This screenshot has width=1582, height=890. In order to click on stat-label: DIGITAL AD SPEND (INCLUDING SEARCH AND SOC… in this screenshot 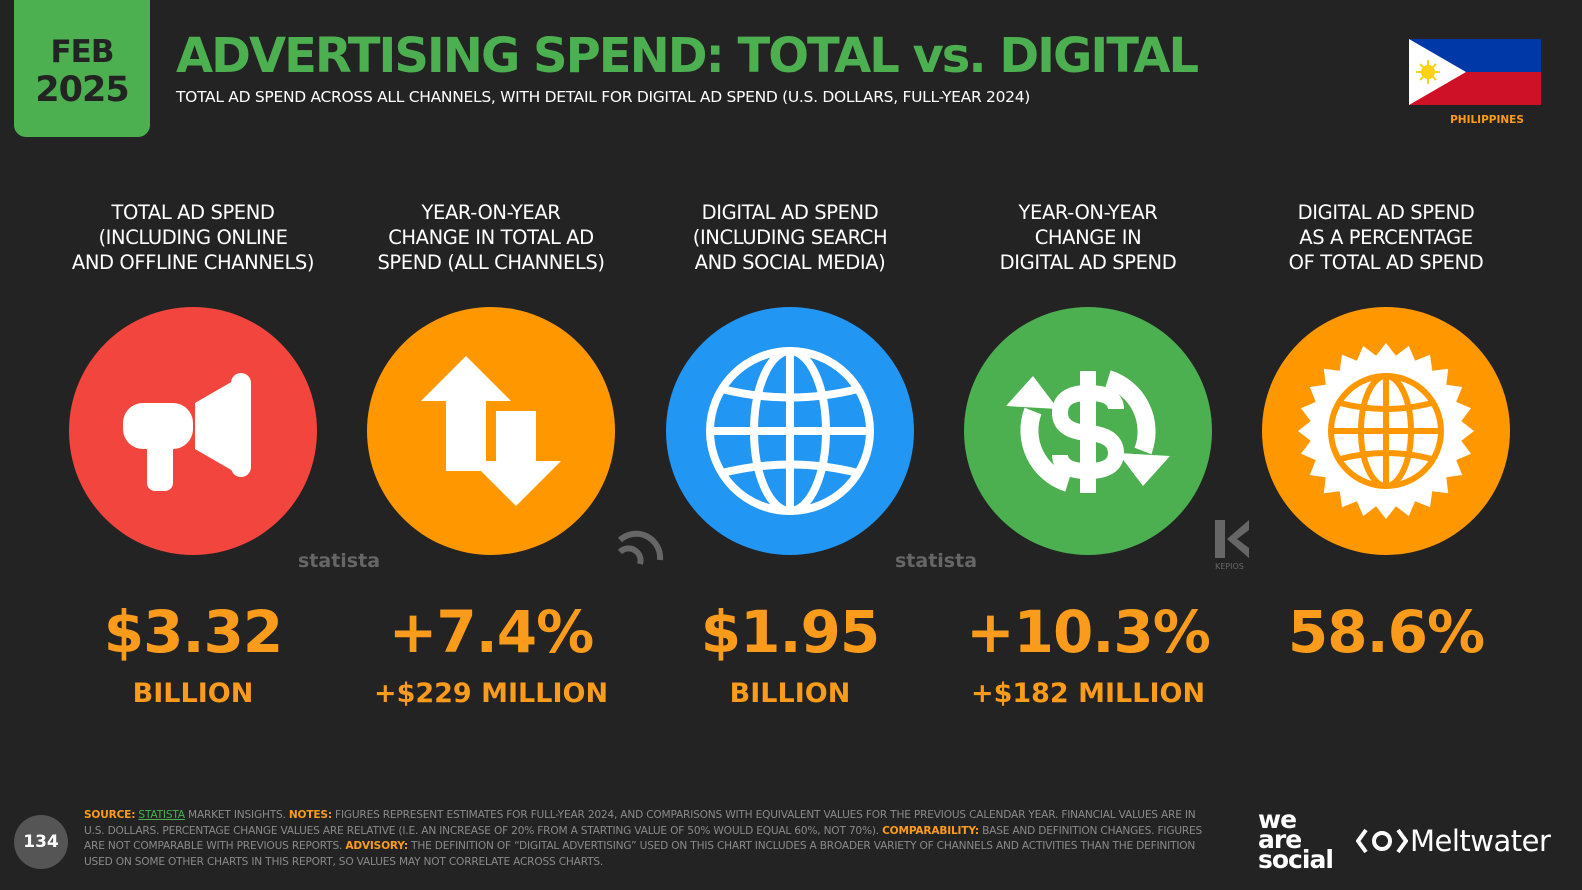, I will do `click(790, 237)`.